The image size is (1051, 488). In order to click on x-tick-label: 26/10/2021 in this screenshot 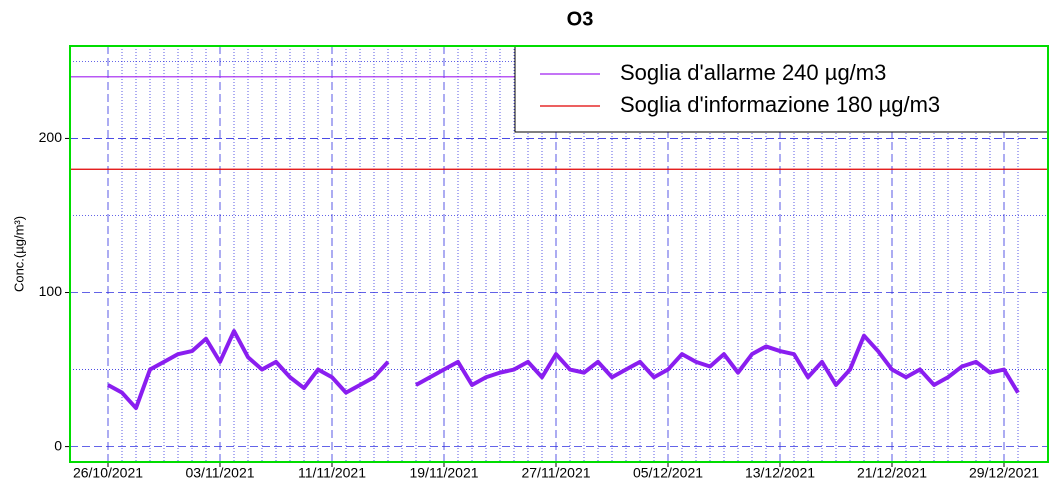, I will do `click(108, 473)`.